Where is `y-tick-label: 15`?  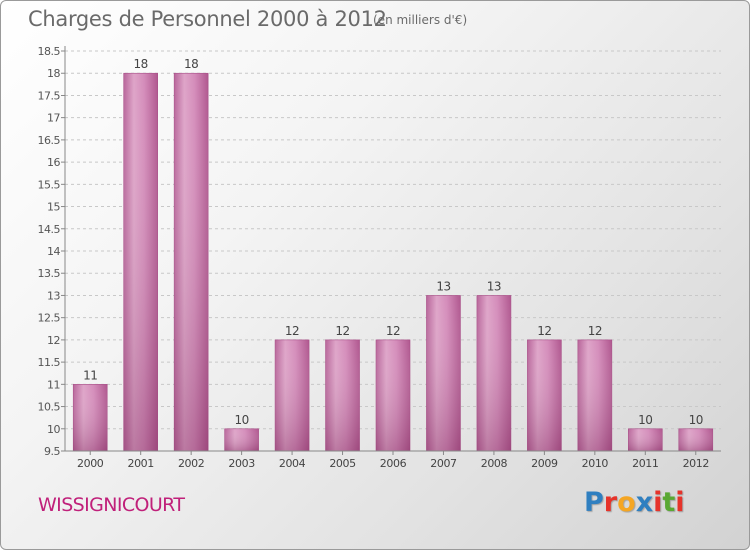 y-tick-label: 15 is located at coordinates (53, 207).